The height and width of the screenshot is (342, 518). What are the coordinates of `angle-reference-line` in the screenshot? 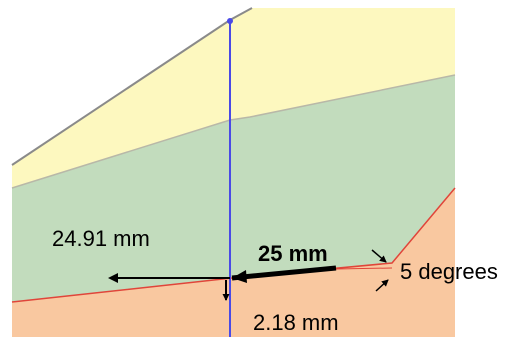 It's located at (364, 268).